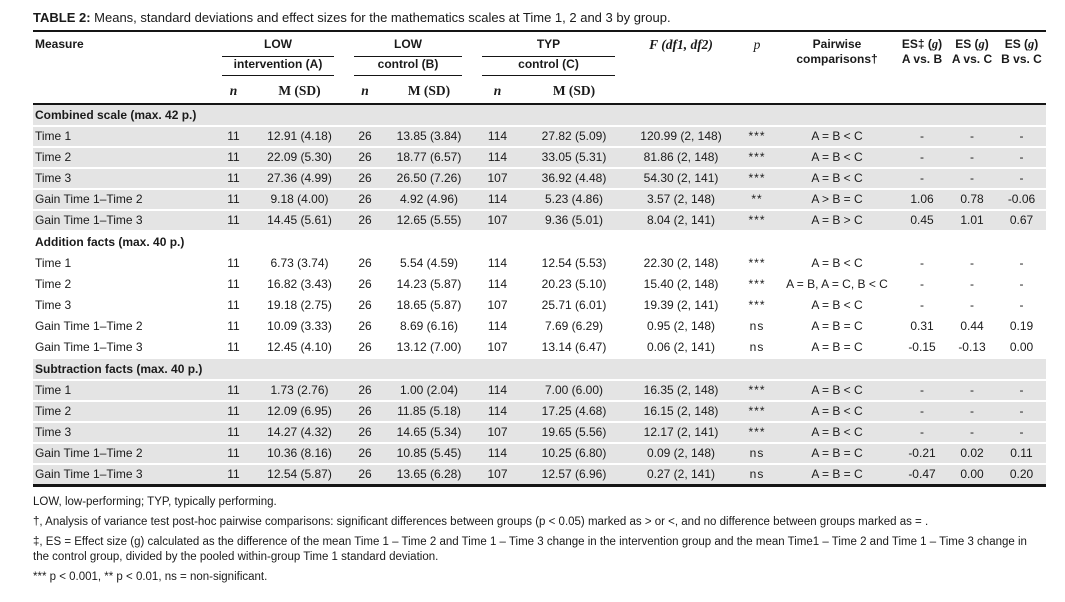 This screenshot has width=1065, height=602. What do you see at coordinates (681, 157) in the screenshot?
I see `f-statistic-cell: 81.86 (2, 148)` at bounding box center [681, 157].